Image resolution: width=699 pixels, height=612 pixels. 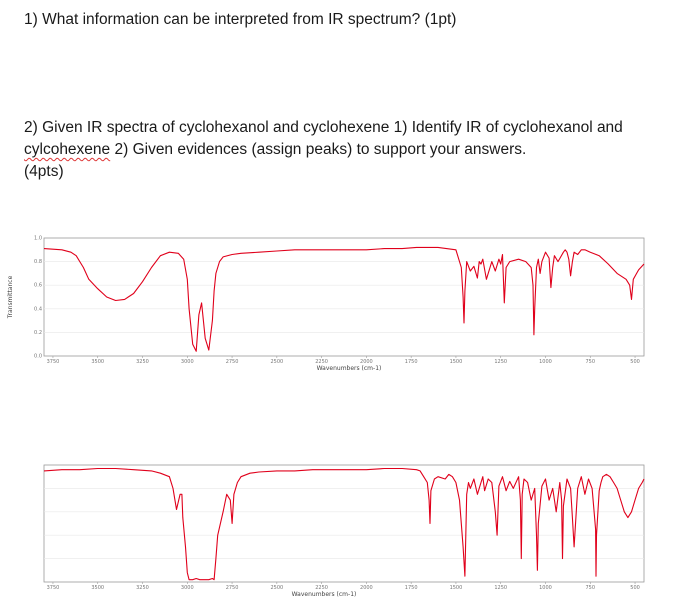 What do you see at coordinates (38, 286) in the screenshot?
I see `y-tick-label: 0.6` at bounding box center [38, 286].